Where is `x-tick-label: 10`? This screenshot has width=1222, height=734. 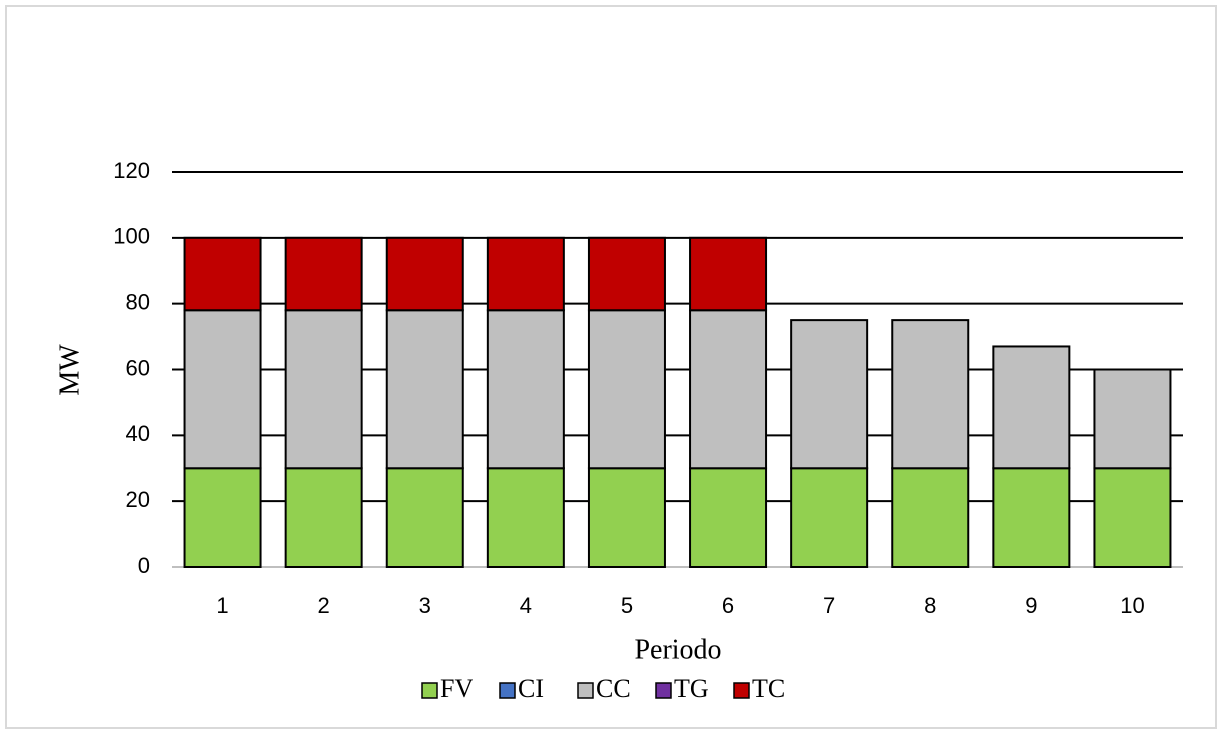
x-tick-label: 10 is located at coordinates (1132, 605).